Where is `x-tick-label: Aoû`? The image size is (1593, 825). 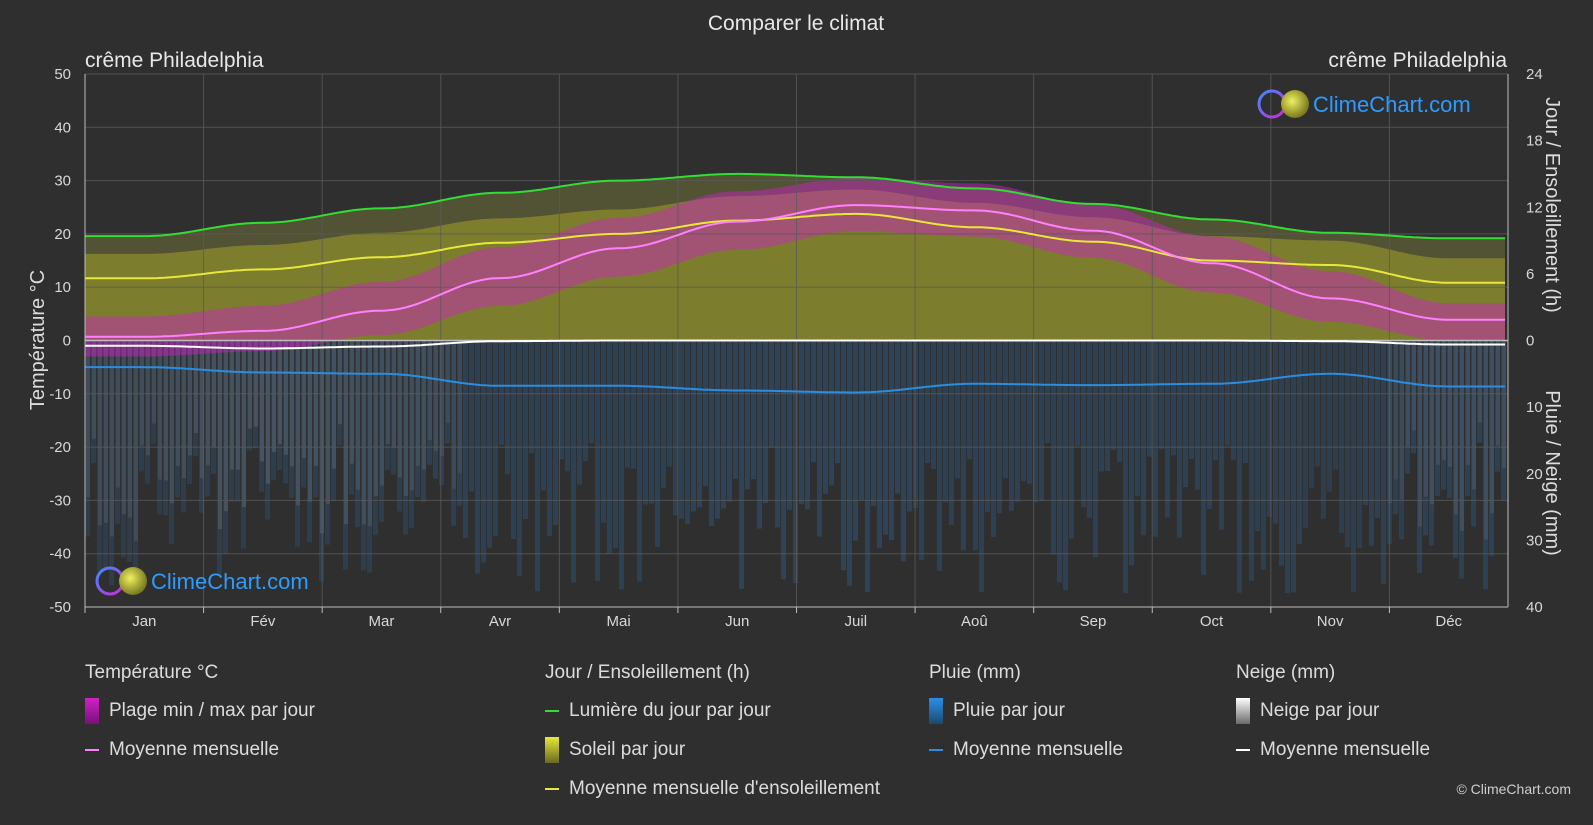
x-tick-label: Aoû is located at coordinates (974, 621).